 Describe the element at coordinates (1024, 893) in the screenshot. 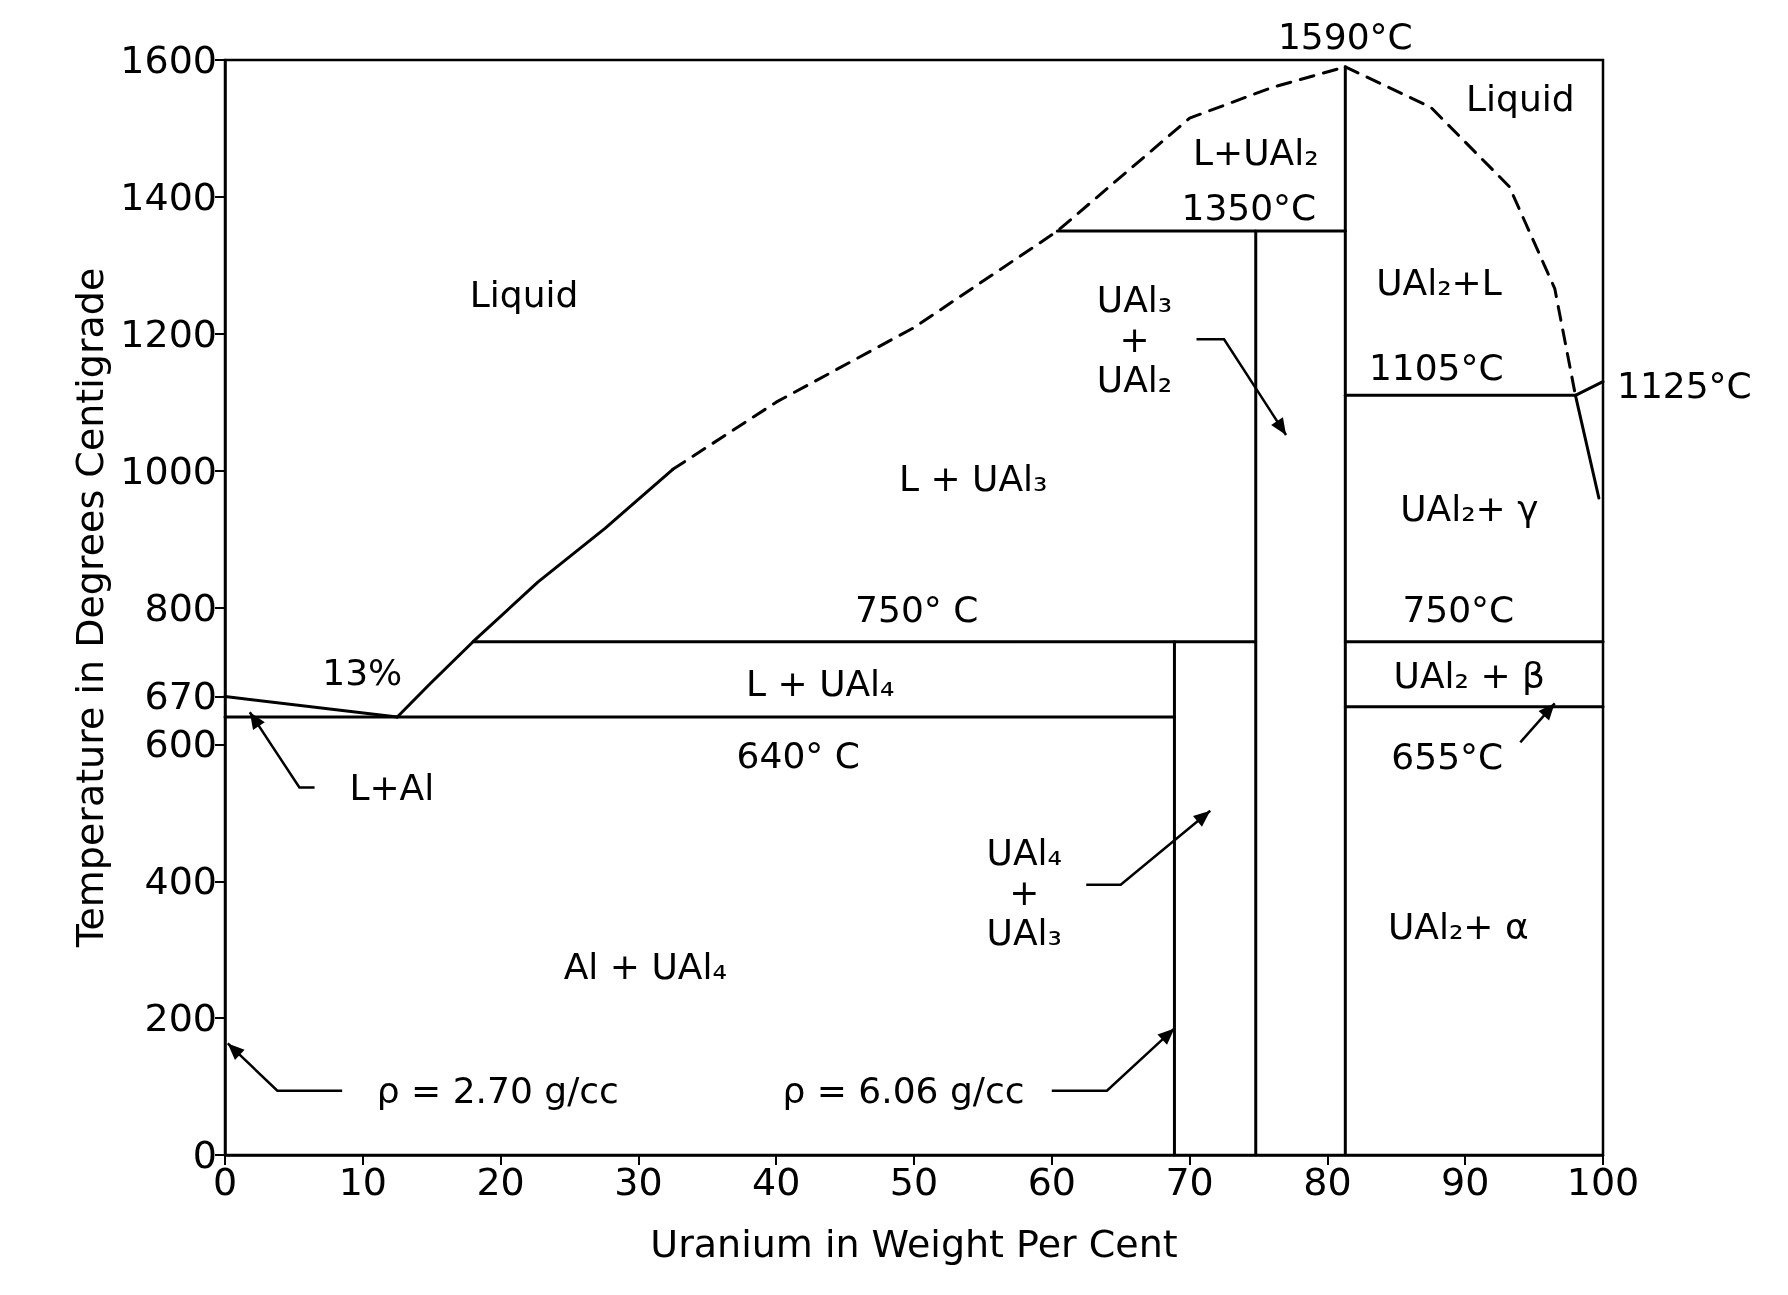

I see `annotation: UAl₄ + UAl₃` at that location.